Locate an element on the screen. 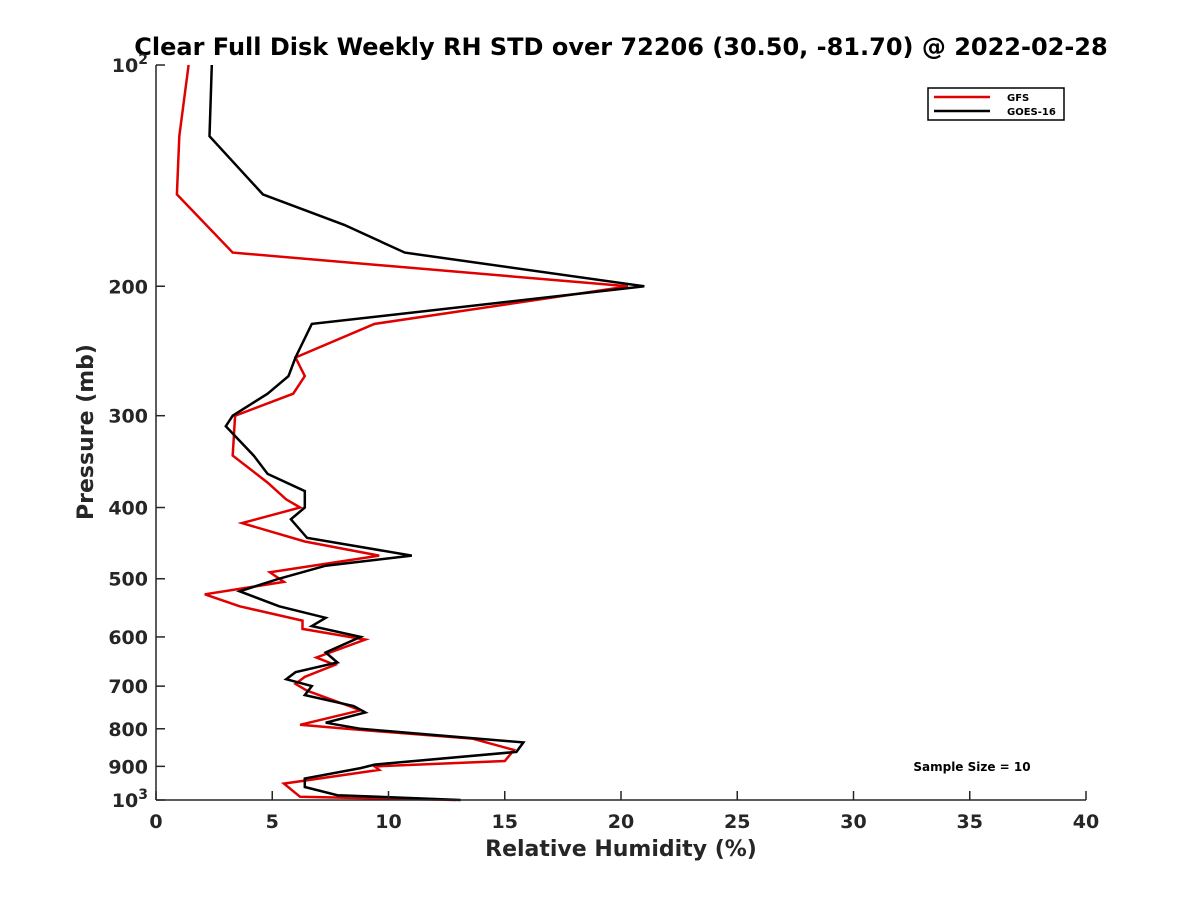 This screenshot has height=900, width=1200. legend-box is located at coordinates (996, 104).